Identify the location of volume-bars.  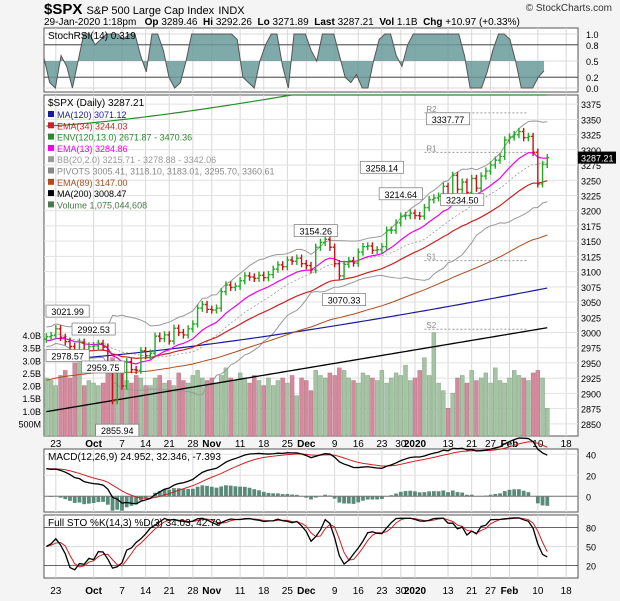
(297, 384).